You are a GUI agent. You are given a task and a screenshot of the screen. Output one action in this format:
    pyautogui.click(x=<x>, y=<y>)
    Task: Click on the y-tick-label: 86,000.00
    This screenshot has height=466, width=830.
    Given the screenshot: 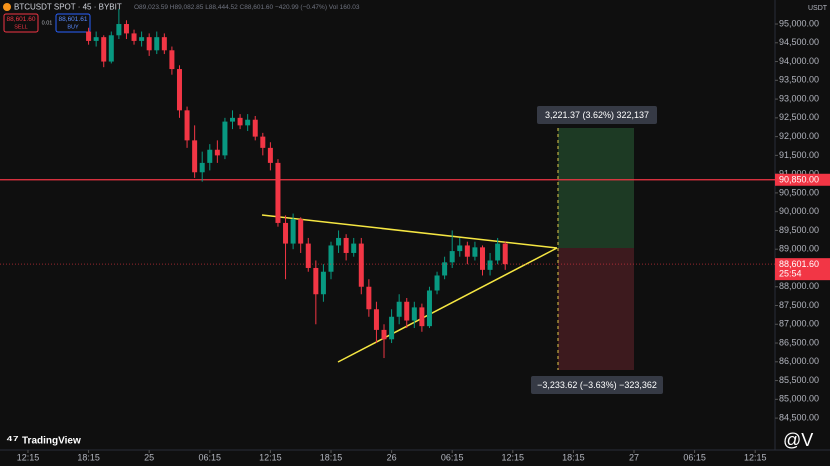 What is the action you would take?
    pyautogui.click(x=799, y=361)
    